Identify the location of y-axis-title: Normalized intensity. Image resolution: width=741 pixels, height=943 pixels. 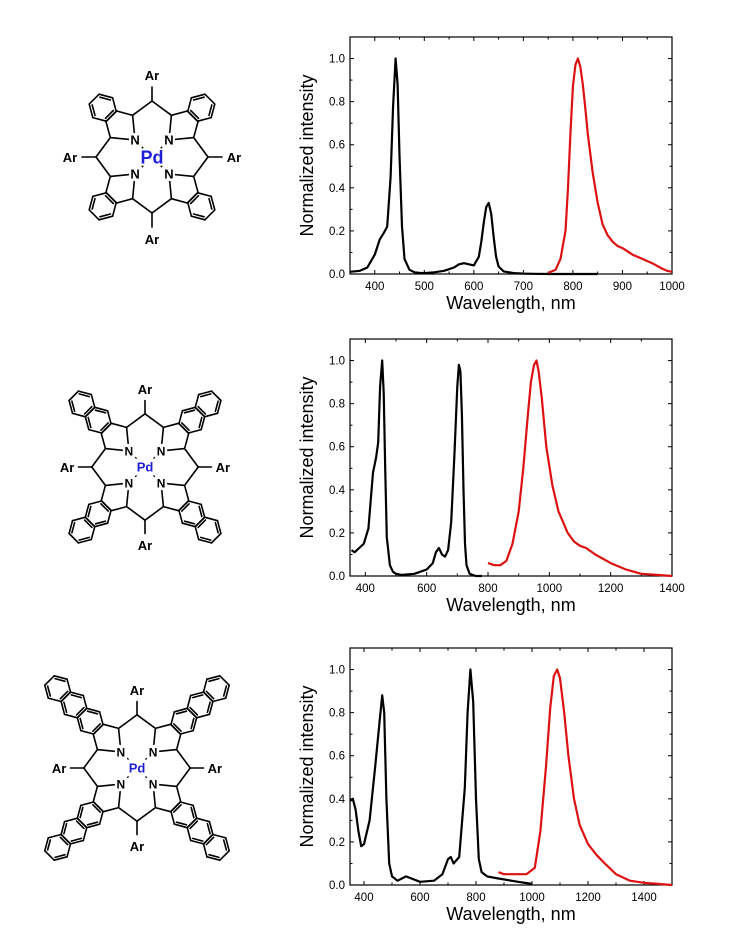
(307, 155).